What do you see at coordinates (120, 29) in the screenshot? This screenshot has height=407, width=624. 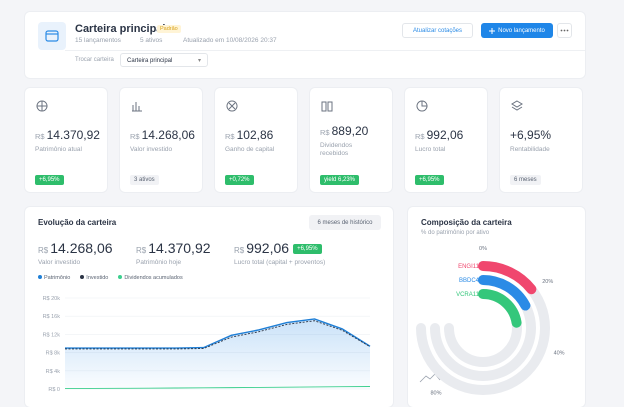 I see `wallet-title: Carteira principal` at bounding box center [120, 29].